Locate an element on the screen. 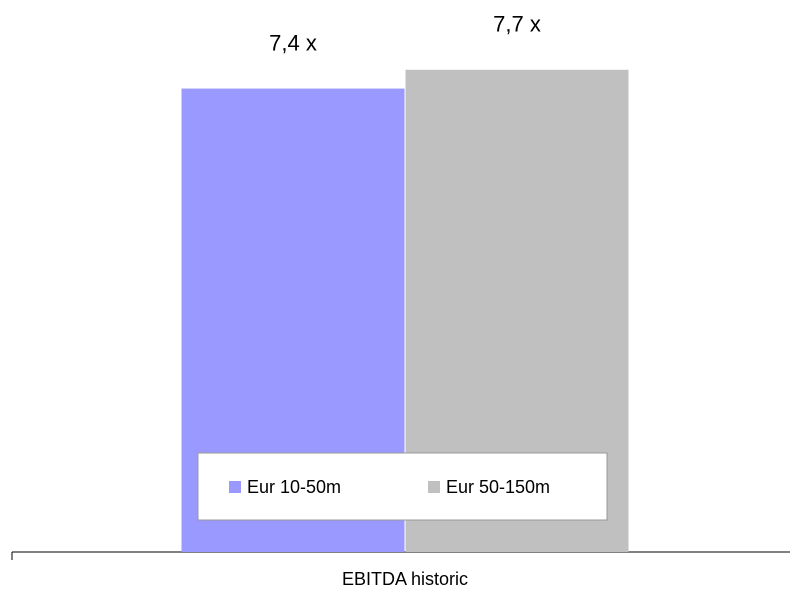 The height and width of the screenshot is (599, 790). legend-label: Eur 10-50m is located at coordinates (294, 487).